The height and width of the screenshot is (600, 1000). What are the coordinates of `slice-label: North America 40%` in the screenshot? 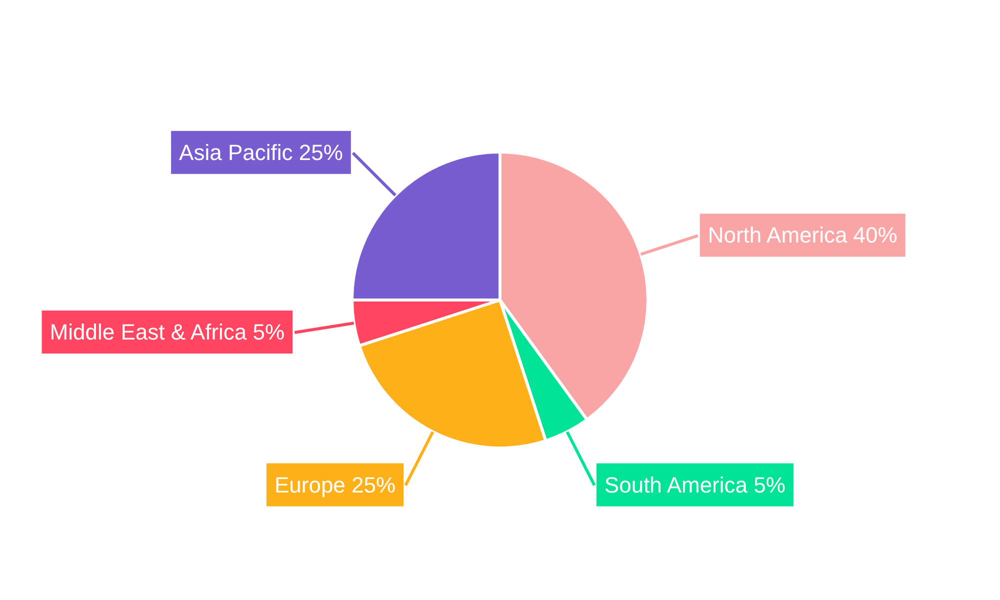 It's located at (803, 235).